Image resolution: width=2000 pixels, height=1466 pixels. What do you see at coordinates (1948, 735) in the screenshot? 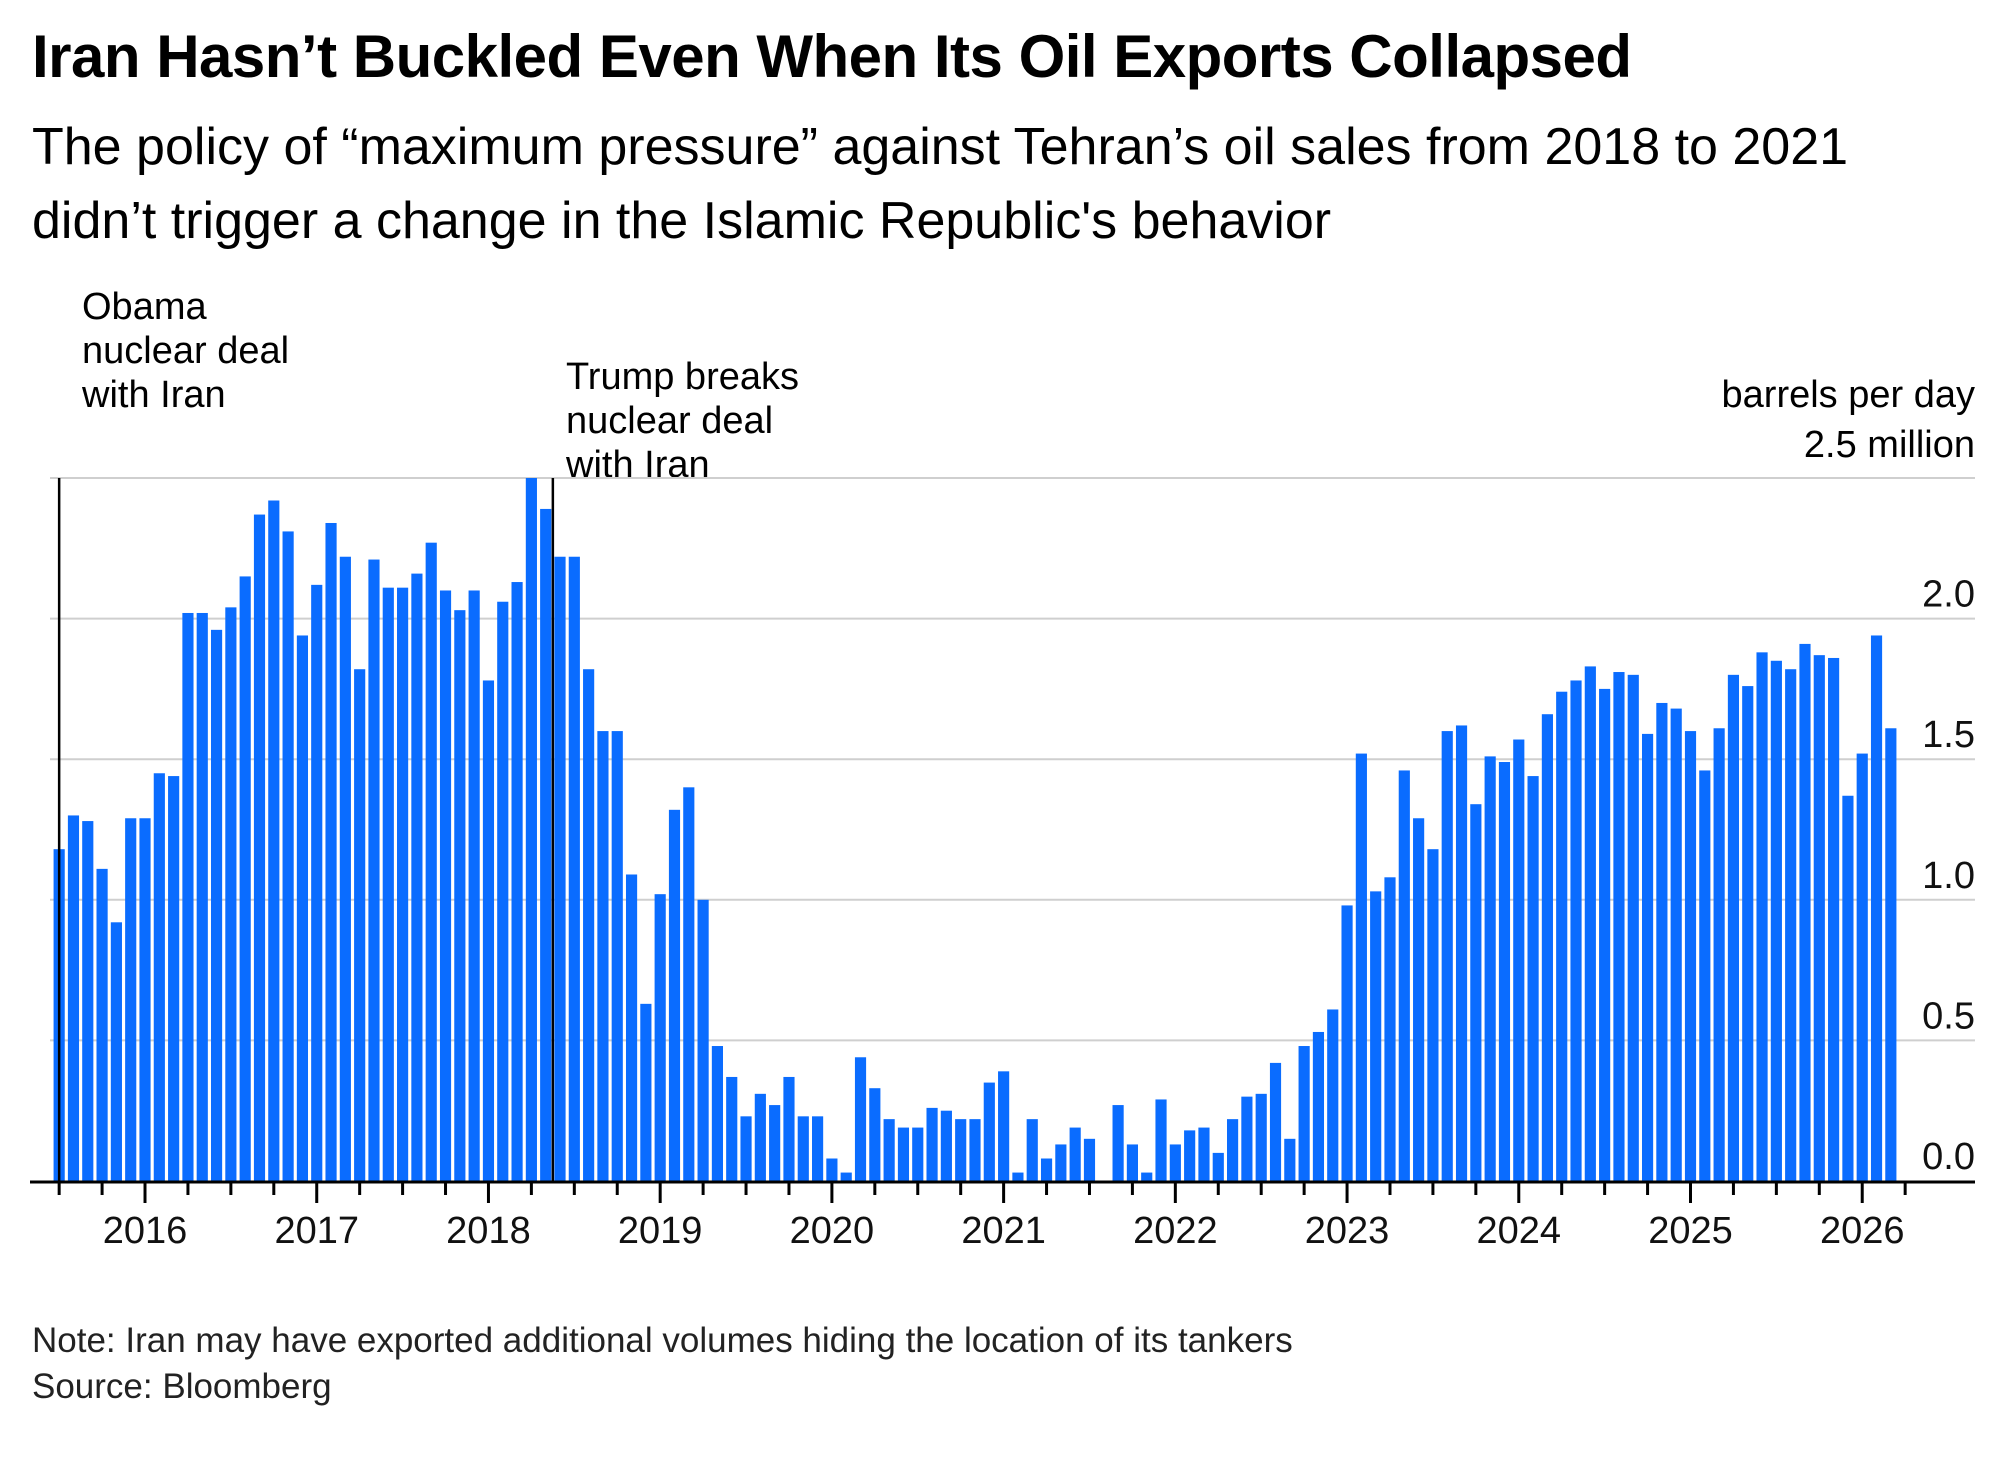
I see `y-tick-label: 1.5` at bounding box center [1948, 735].